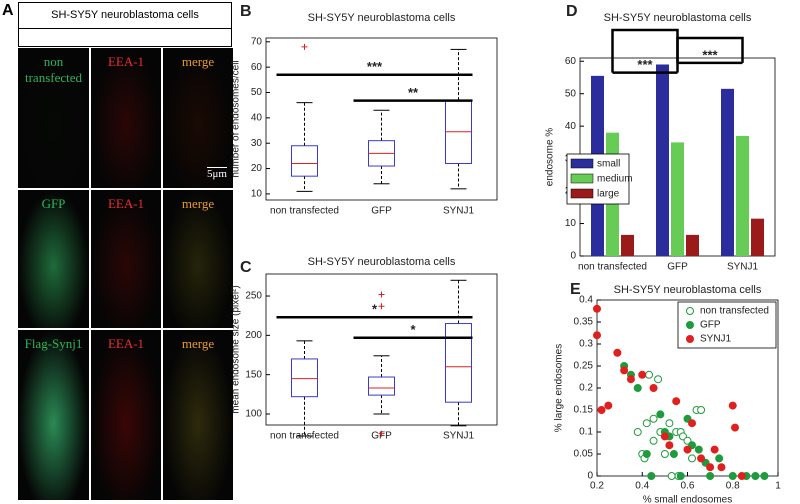 Image resolution: width=800 pixels, height=504 pixels. What do you see at coordinates (586, 344) in the screenshot?
I see `y-tick-label: 0.3` at bounding box center [586, 344].